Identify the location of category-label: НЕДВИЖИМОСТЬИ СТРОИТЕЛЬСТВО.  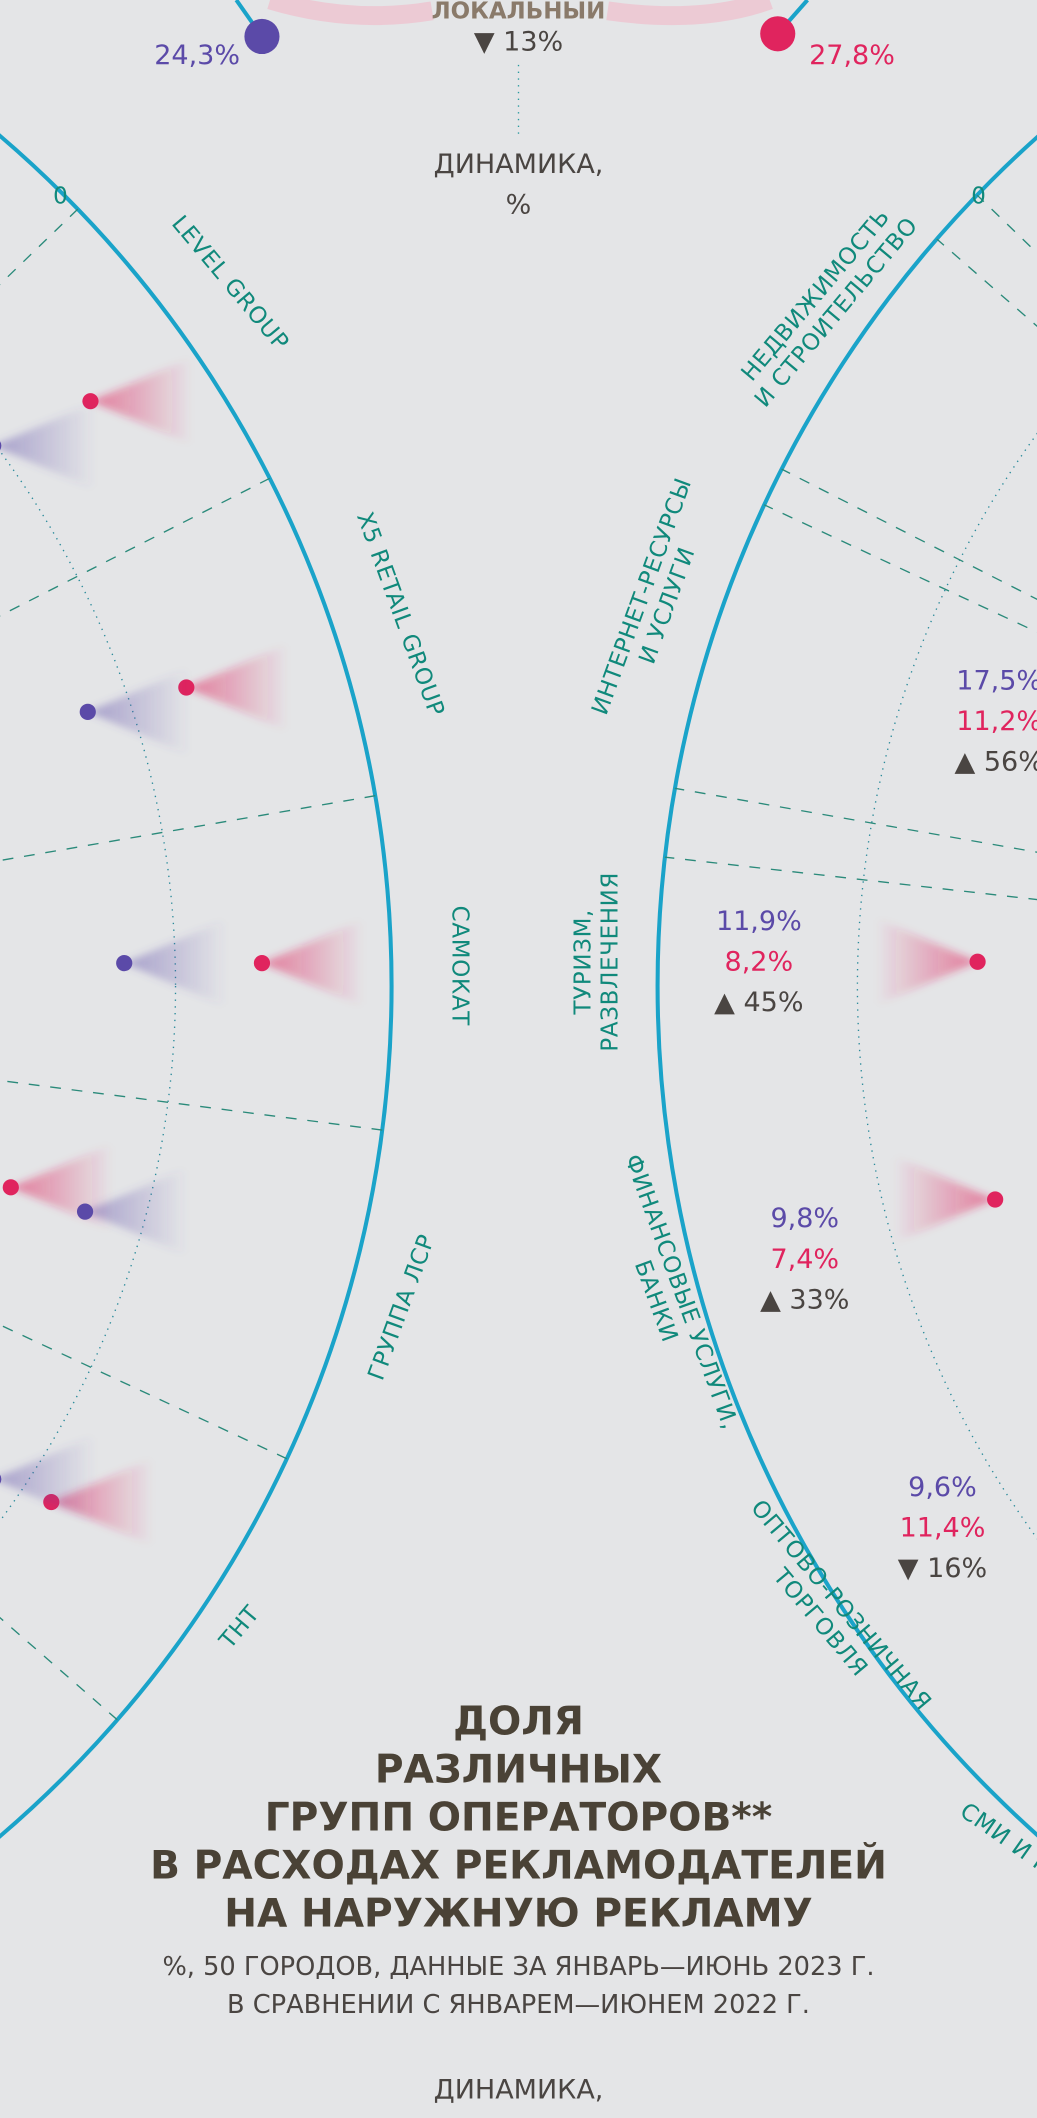
(826, 303).